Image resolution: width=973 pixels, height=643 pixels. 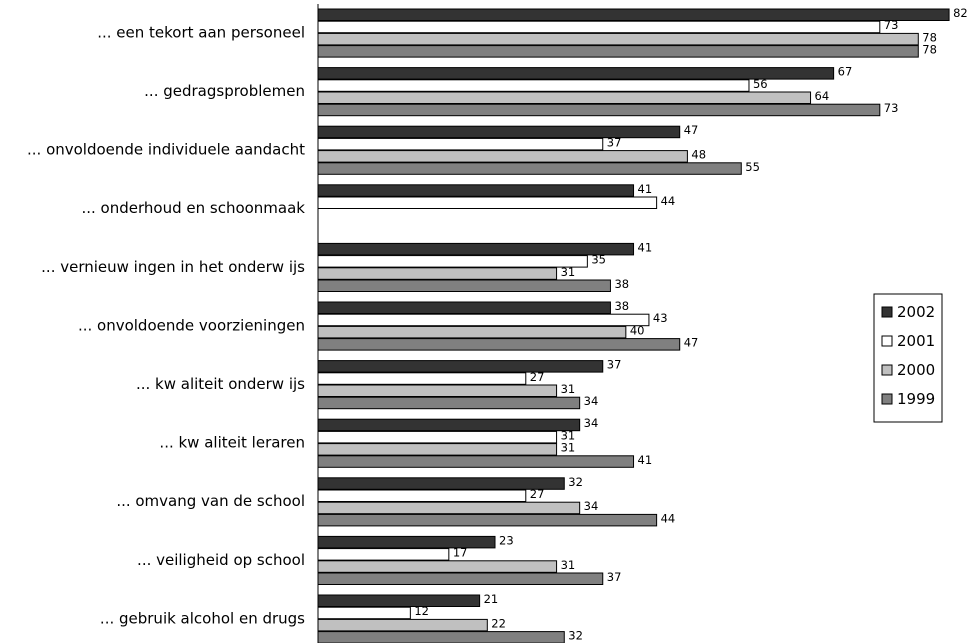 What do you see at coordinates (916, 370) in the screenshot?
I see `legend-label: 2000` at bounding box center [916, 370].